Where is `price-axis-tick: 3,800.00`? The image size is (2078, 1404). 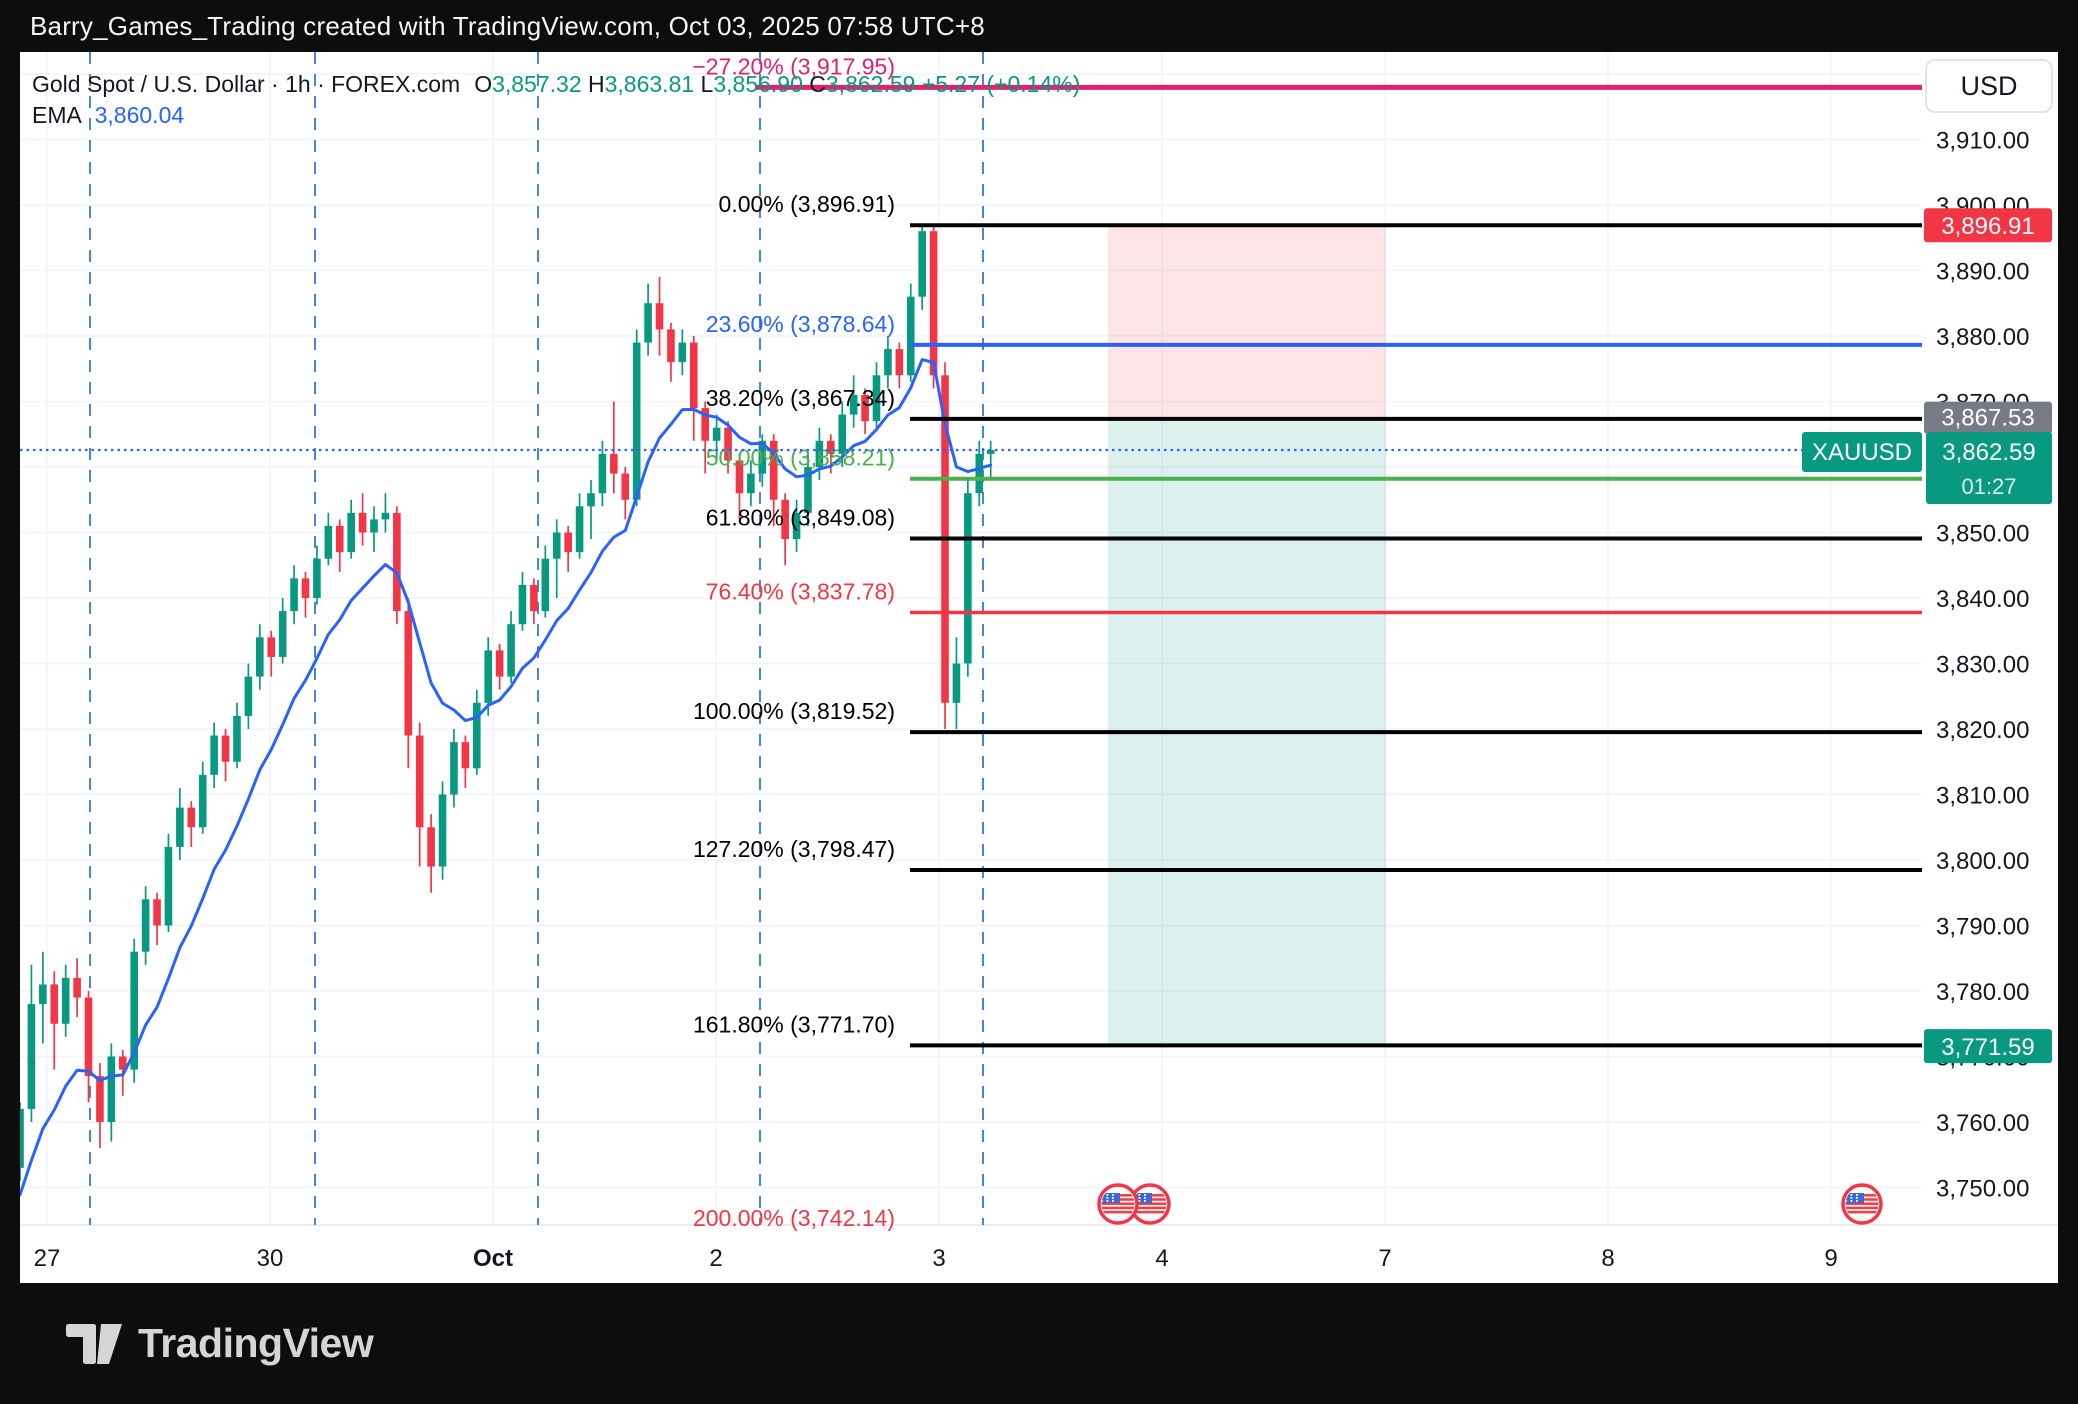
price-axis-tick: 3,800.00 is located at coordinates (1982, 861).